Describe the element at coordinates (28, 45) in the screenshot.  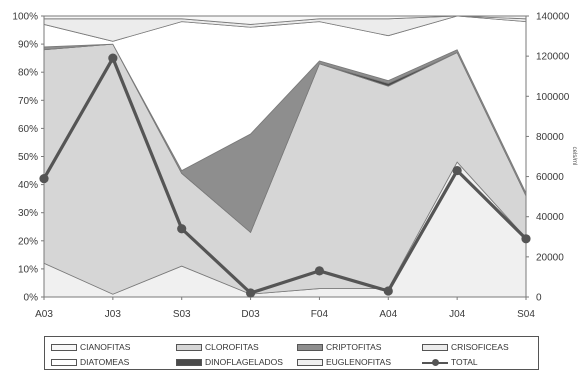
I see `y-left-tick-label: 90%` at that location.